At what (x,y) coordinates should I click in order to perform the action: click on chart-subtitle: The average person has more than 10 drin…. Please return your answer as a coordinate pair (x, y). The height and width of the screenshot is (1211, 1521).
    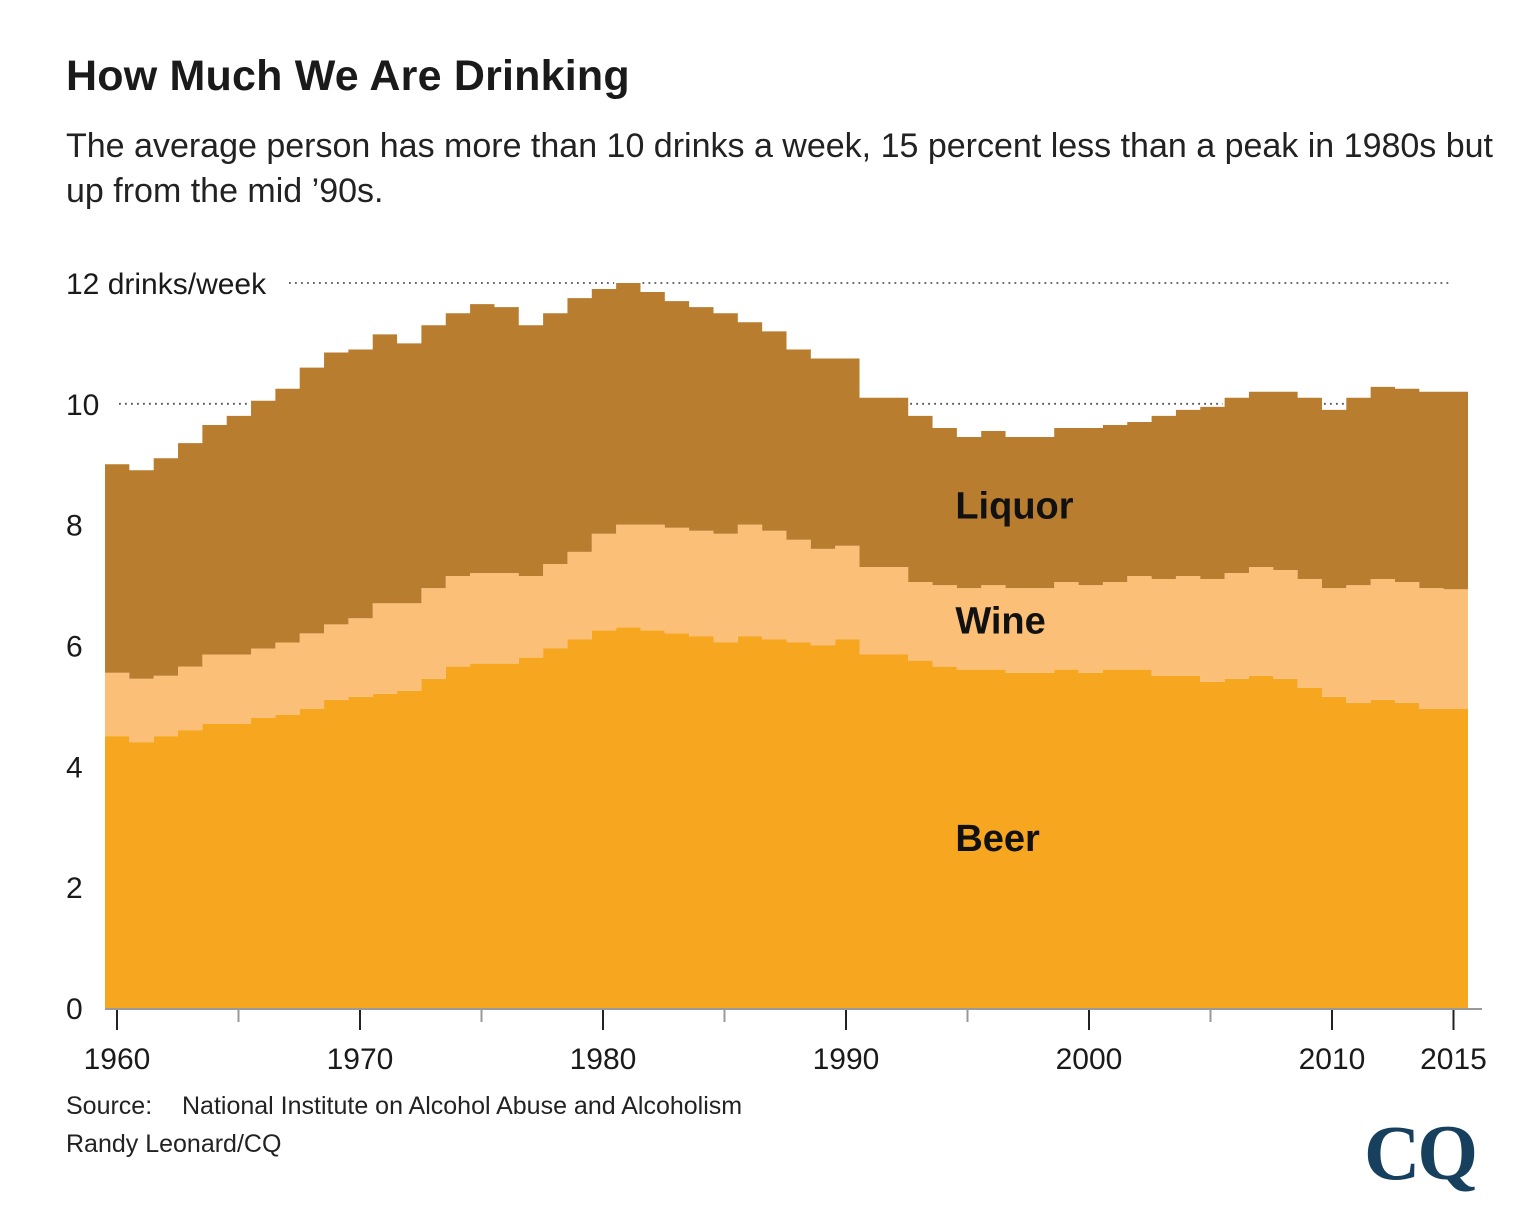
    Looking at the image, I should click on (780, 168).